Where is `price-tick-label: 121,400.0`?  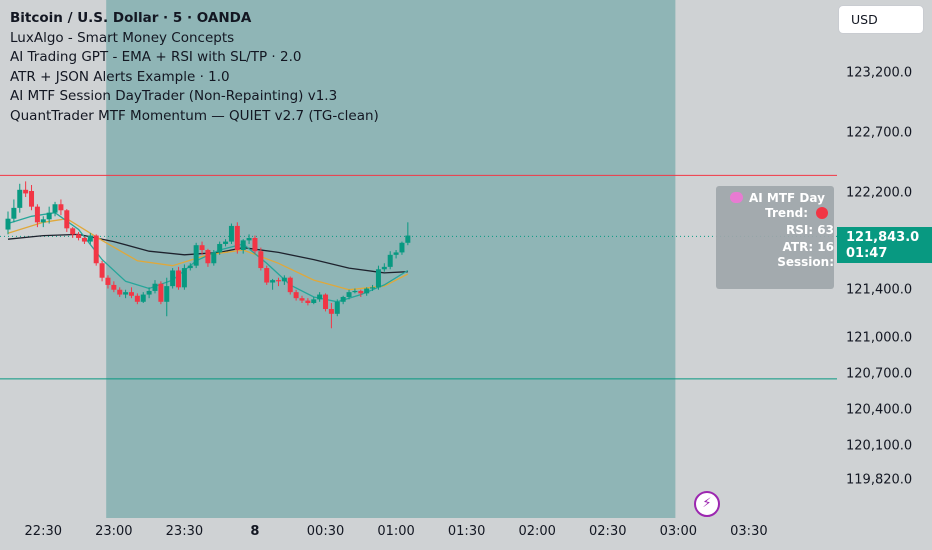
price-tick-label: 121,400.0 is located at coordinates (879, 290).